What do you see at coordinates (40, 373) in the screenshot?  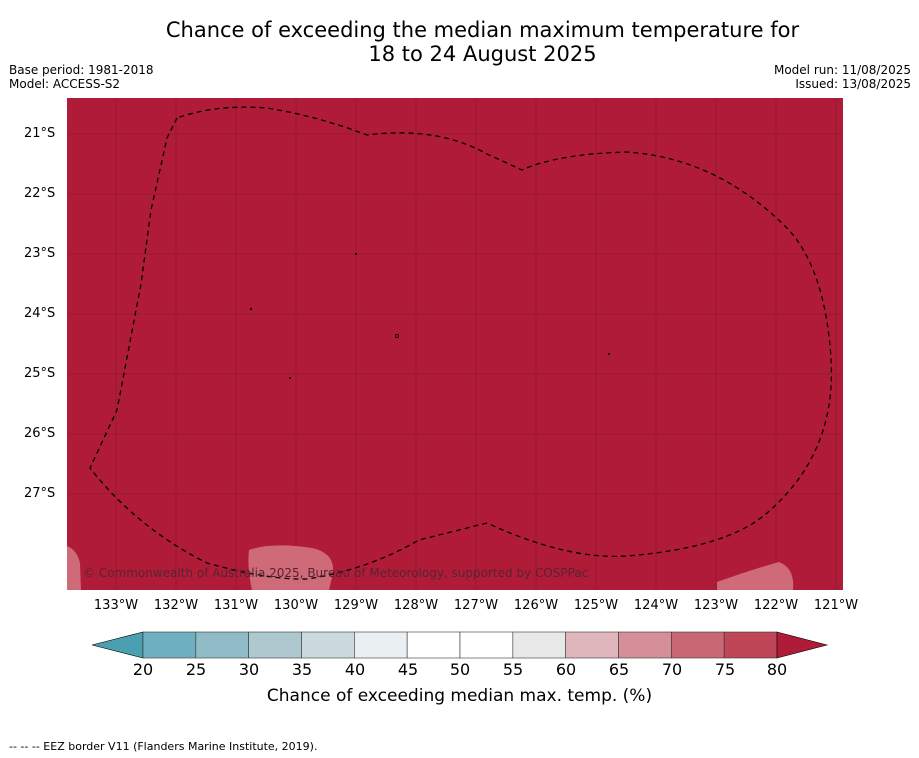 I see `lat-label-25s: 25°S` at bounding box center [40, 373].